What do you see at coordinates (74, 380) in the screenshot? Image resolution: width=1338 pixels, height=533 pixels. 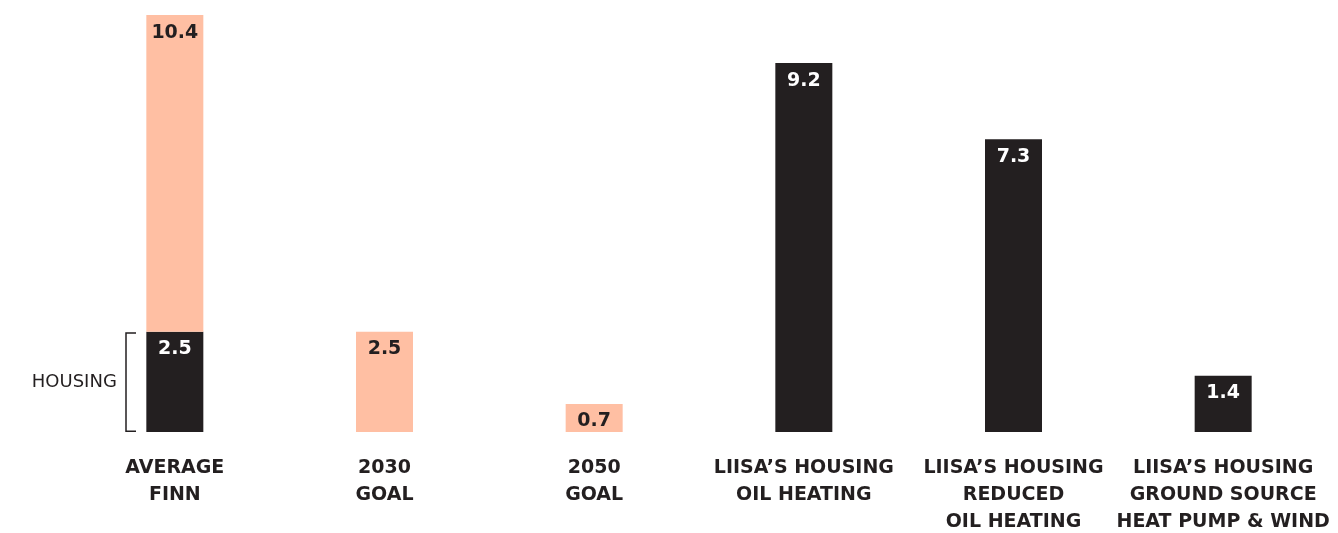 I see `annotation: HOUSING` at bounding box center [74, 380].